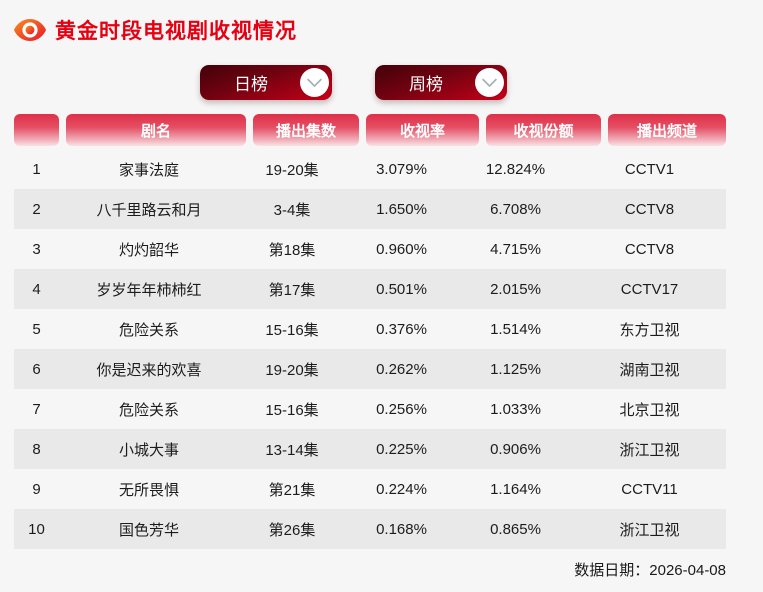 The image size is (763, 592). I want to click on header-cell-episodes: 播出集数, so click(306, 130).